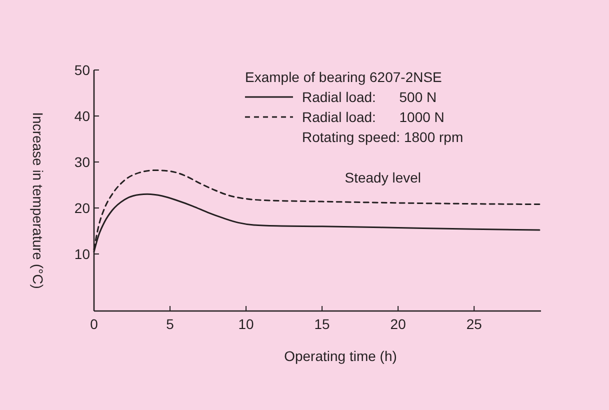 This screenshot has height=410, width=609. I want to click on annotation: Rotating speed: 1800 rpm, so click(383, 137).